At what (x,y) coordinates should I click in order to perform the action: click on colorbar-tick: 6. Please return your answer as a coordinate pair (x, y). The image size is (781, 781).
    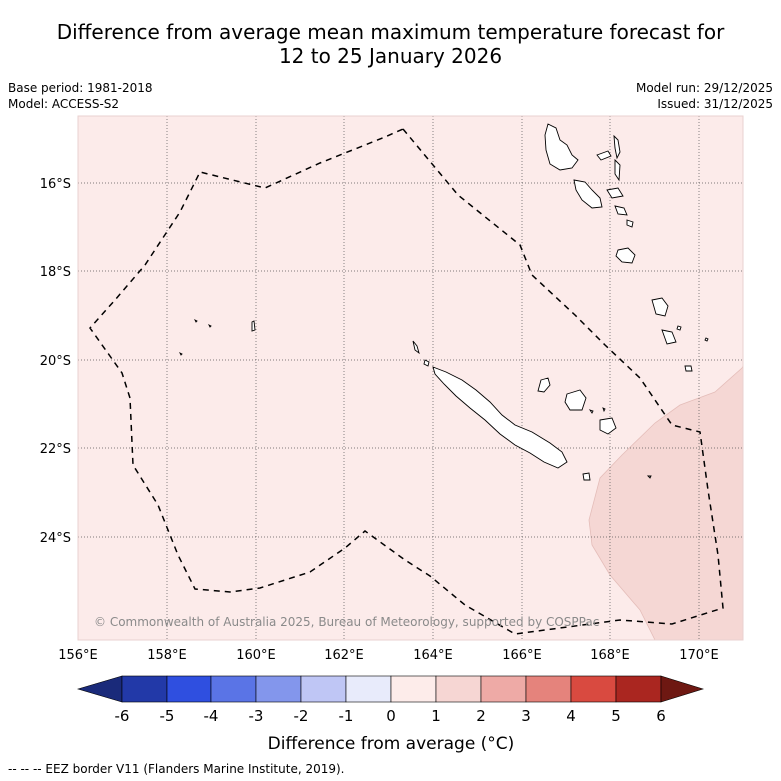
    Looking at the image, I should click on (661, 716).